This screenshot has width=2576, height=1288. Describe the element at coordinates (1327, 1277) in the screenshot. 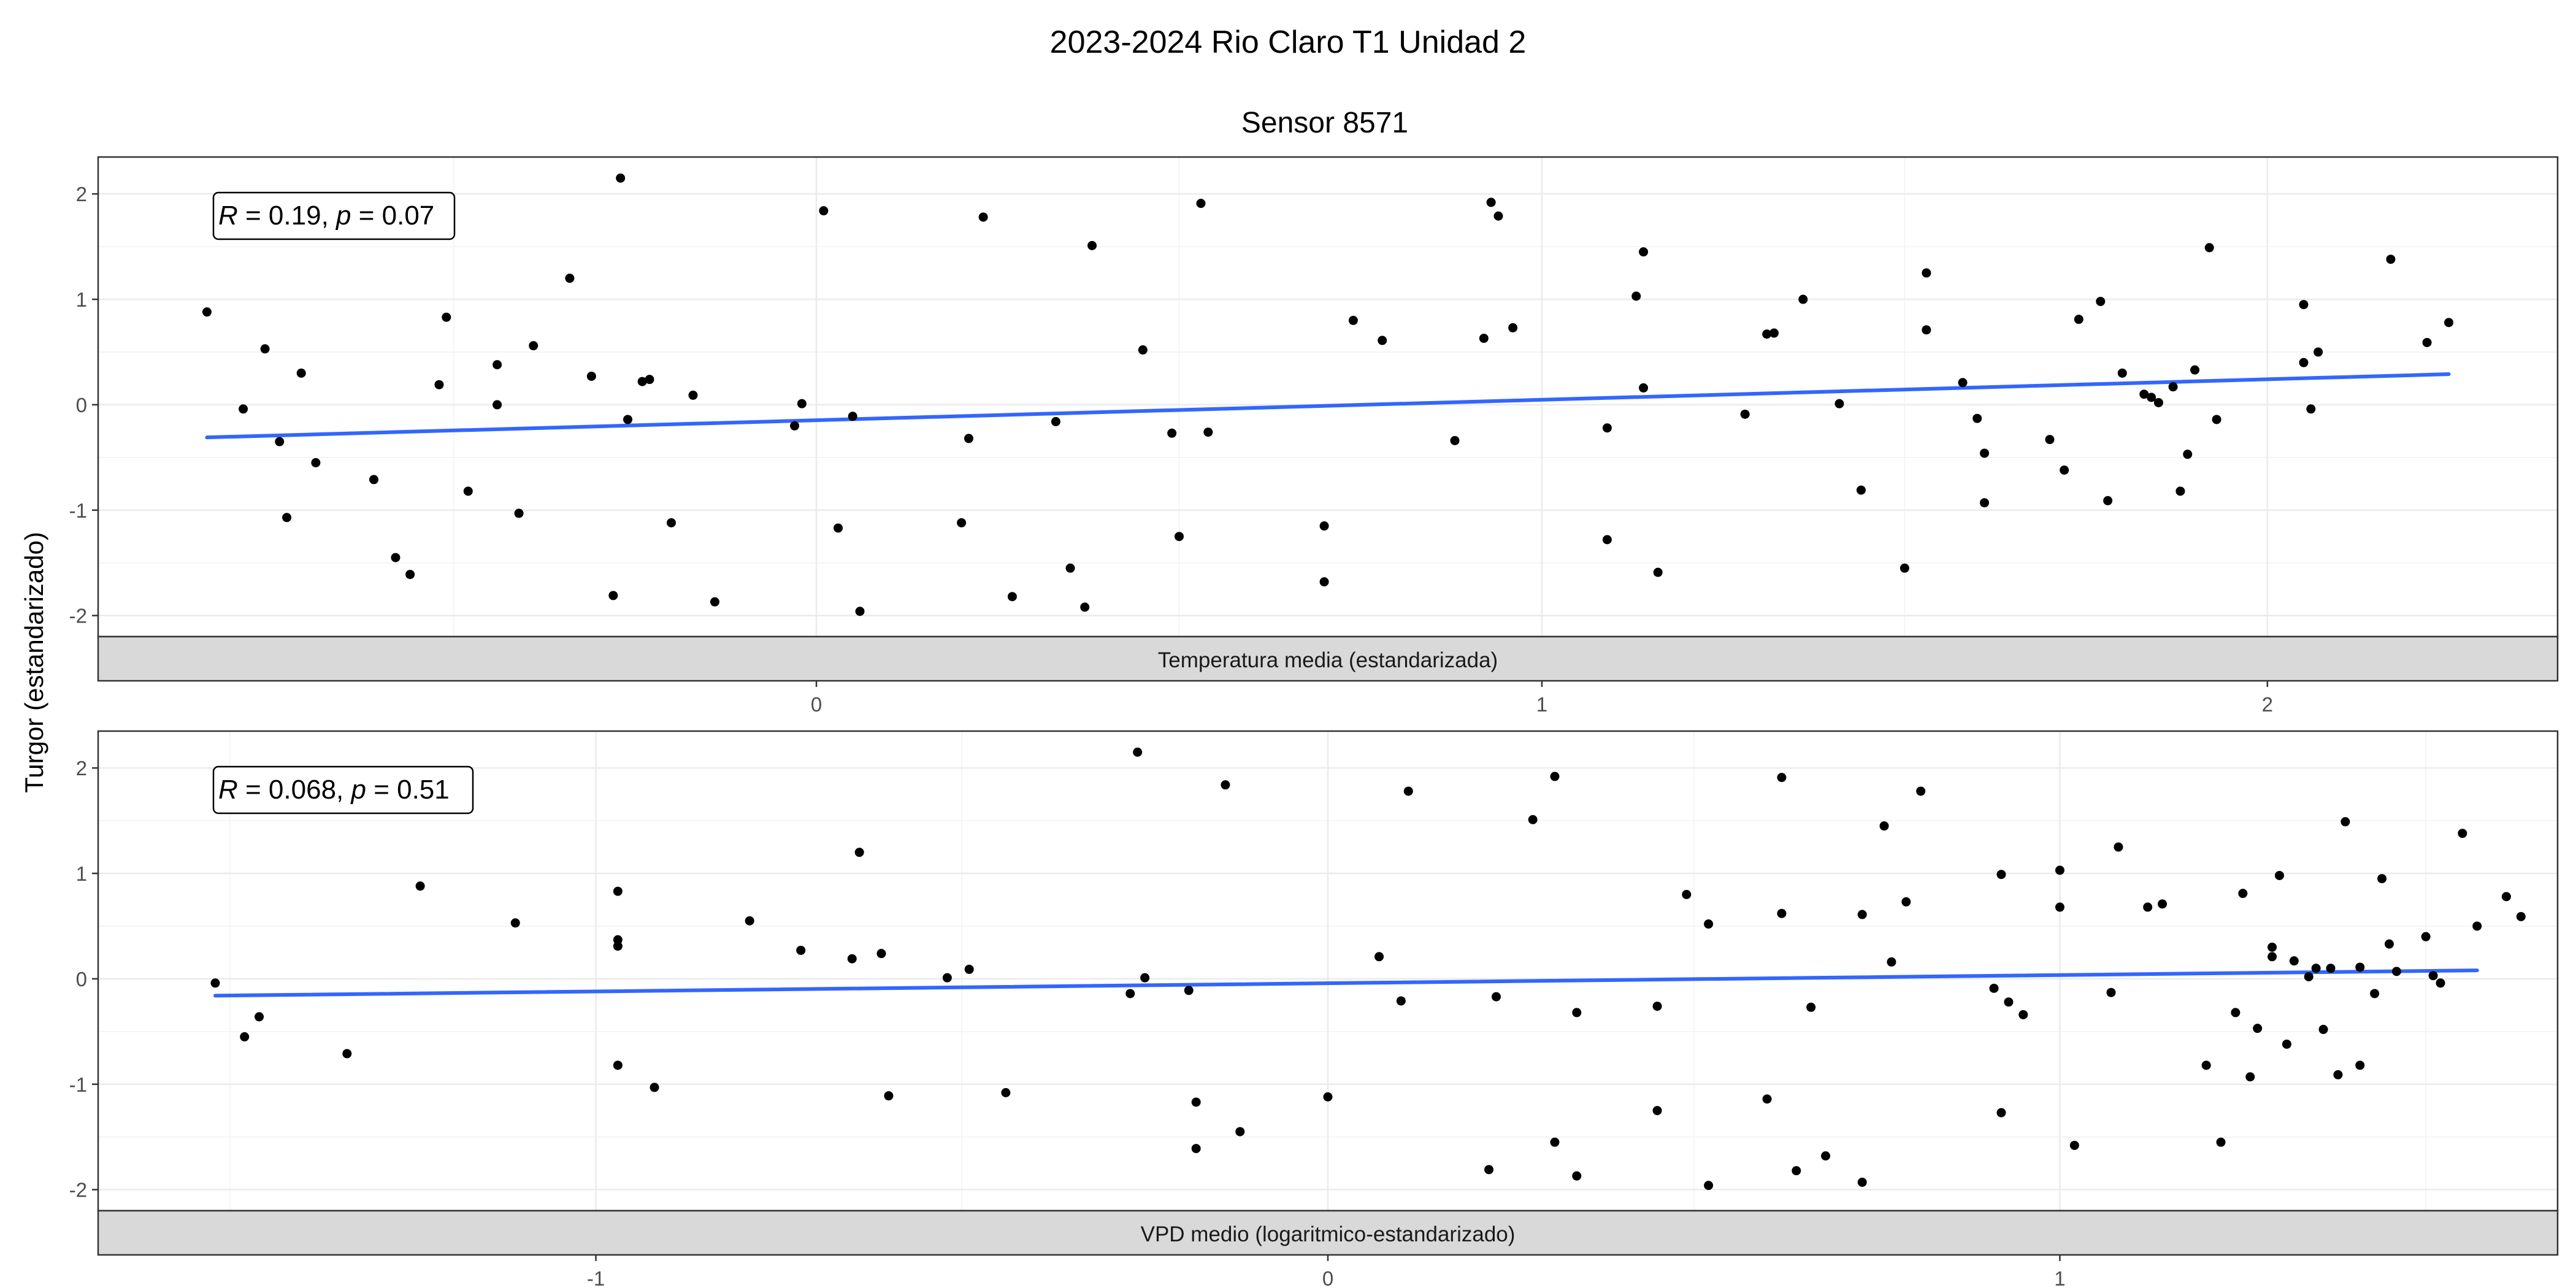

I see `x-tick-label: 0` at that location.